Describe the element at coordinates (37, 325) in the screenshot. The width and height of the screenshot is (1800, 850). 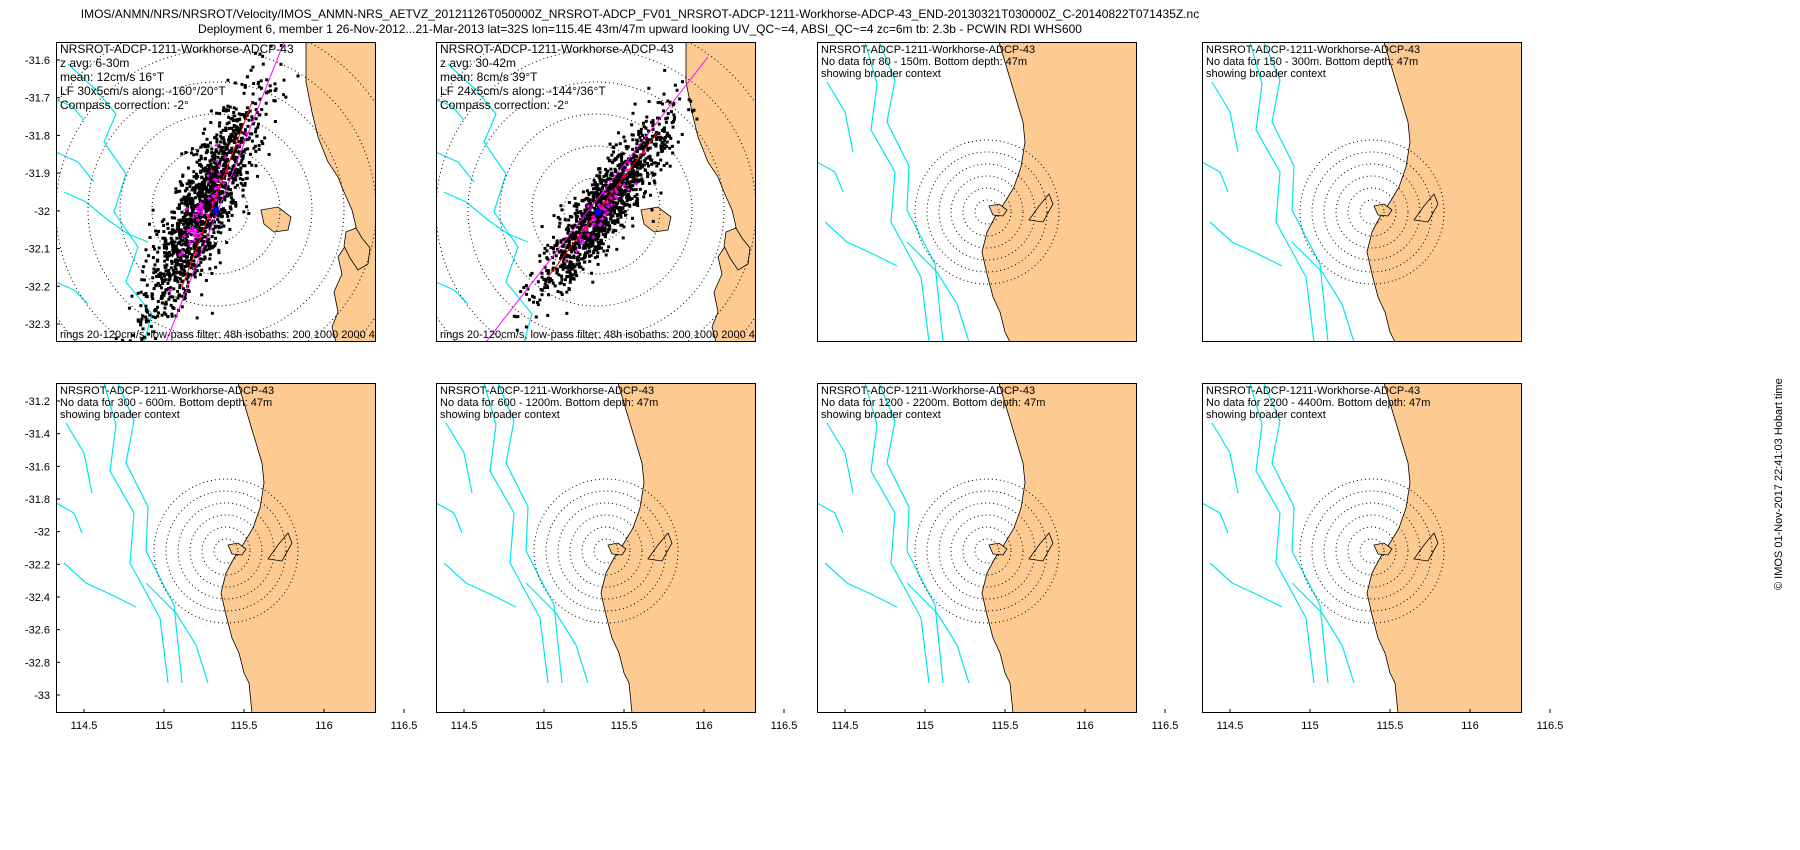
I see `y-tick-label: -32.3` at that location.